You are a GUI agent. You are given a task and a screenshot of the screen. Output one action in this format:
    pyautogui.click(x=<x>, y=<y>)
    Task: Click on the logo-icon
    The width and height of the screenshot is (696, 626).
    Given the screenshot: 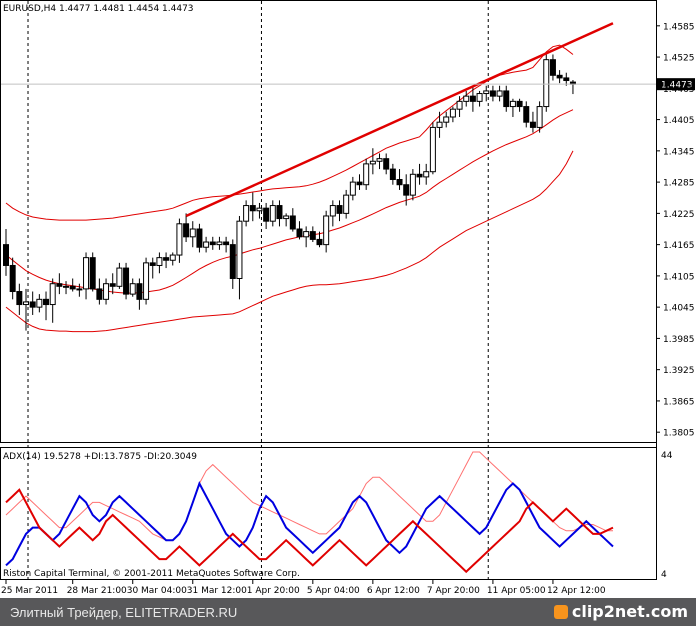 What is the action you would take?
    pyautogui.click(x=560, y=612)
    